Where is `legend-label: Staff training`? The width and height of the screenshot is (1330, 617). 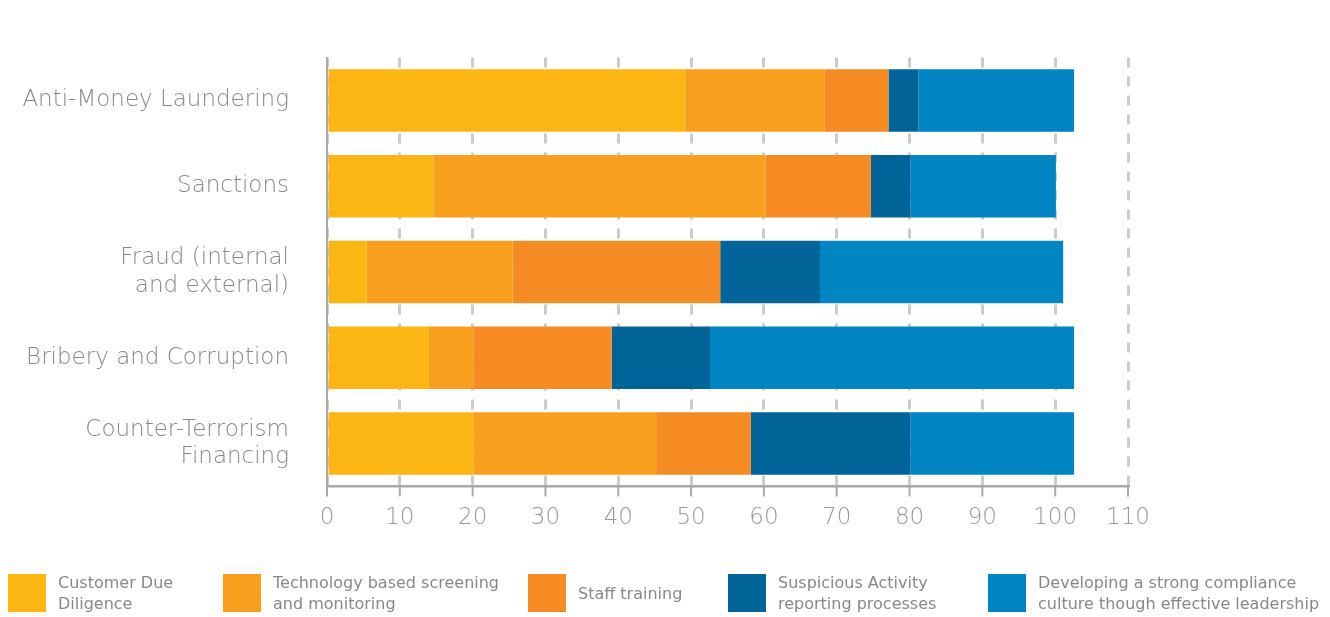 legend-label: Staff training is located at coordinates (630, 593).